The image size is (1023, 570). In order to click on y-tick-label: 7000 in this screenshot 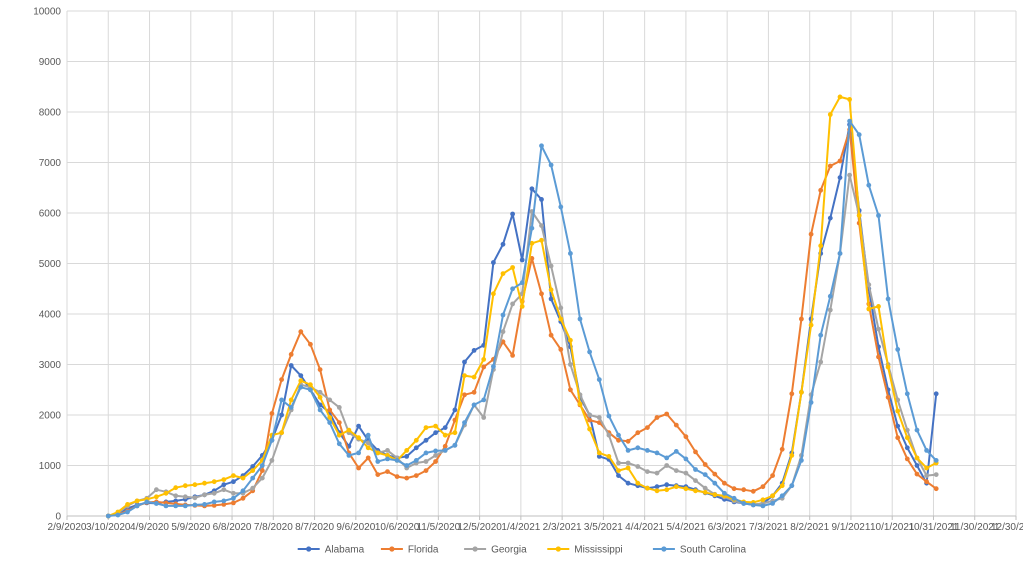, I will do `click(50, 163)`.